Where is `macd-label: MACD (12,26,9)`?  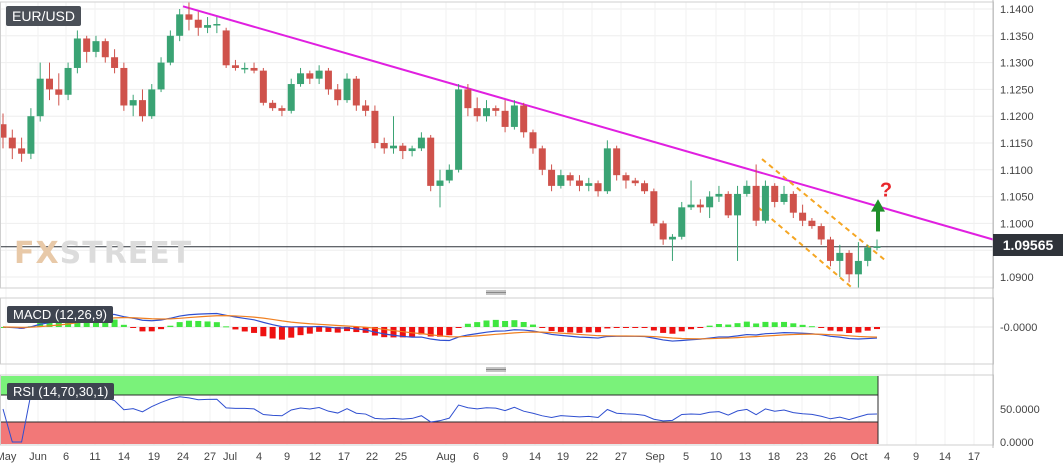
macd-label: MACD (12,26,9) is located at coordinates (60, 314).